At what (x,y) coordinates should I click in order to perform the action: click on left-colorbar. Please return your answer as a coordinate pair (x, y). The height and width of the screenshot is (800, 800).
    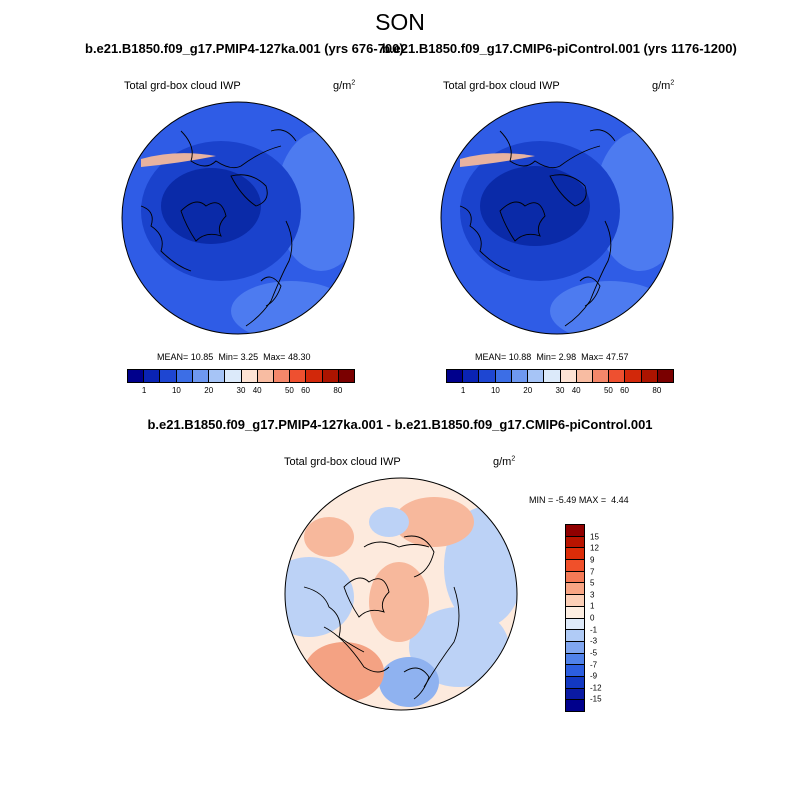
    Looking at the image, I should click on (241, 376).